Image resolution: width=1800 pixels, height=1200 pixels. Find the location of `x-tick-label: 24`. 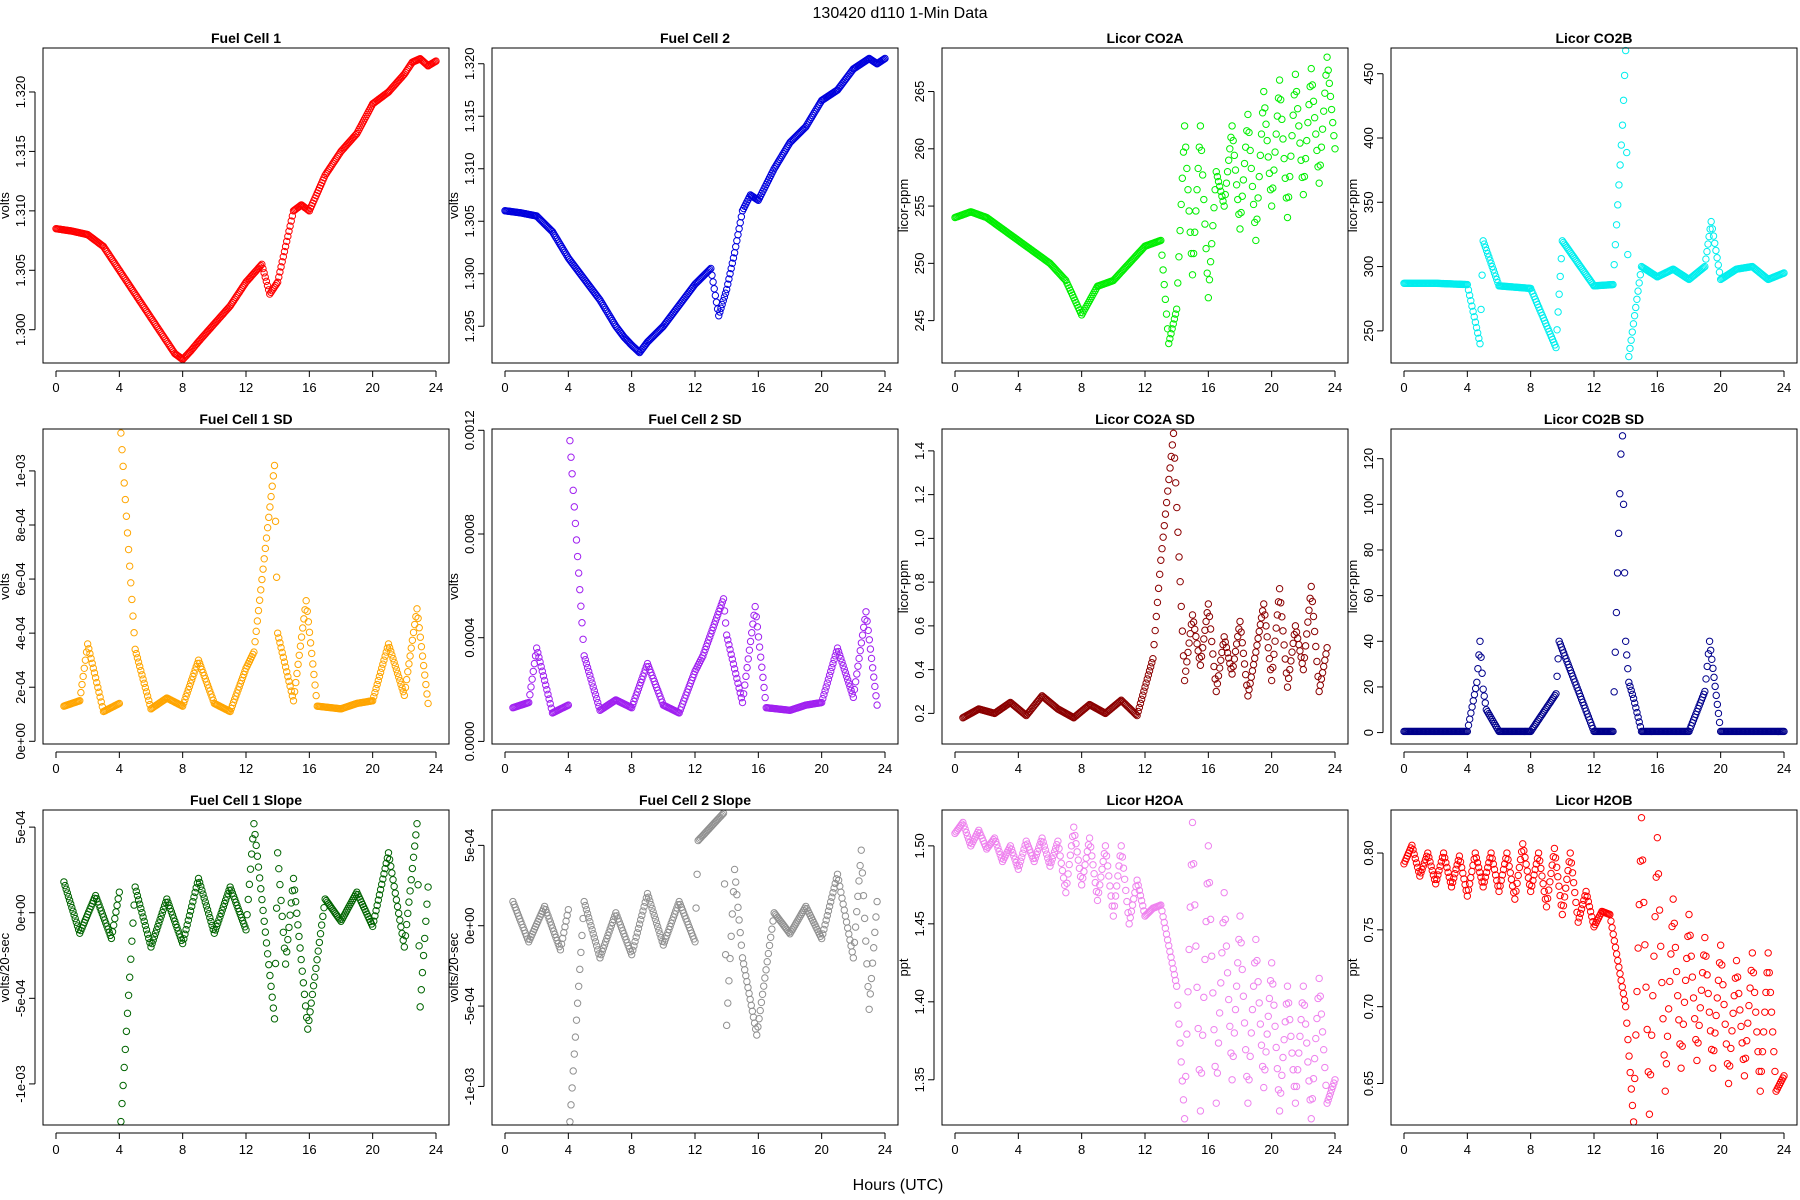

x-tick-label: 24 is located at coordinates (436, 387).